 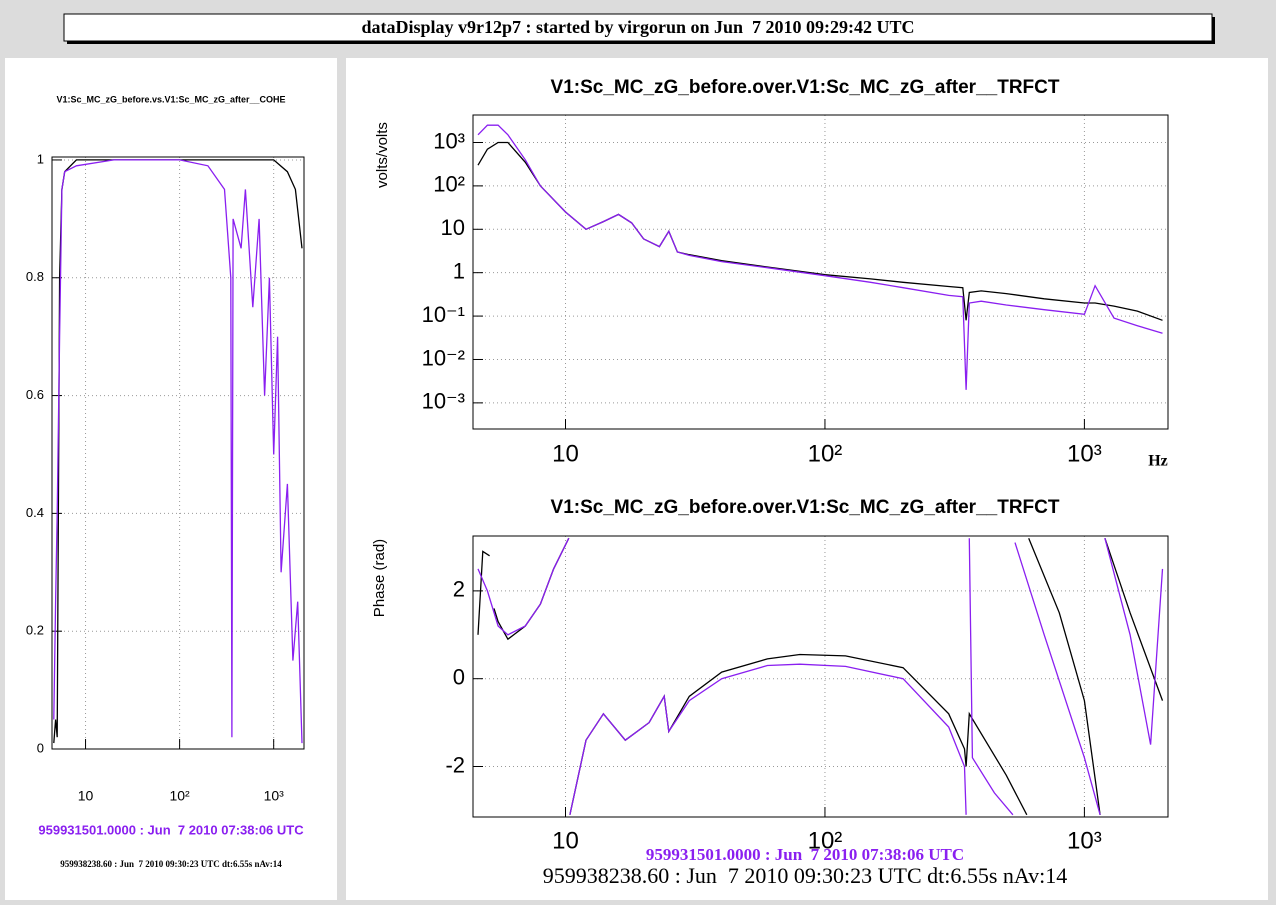 What do you see at coordinates (382, 155) in the screenshot?
I see `y-axis-label: volts/volts` at bounding box center [382, 155].